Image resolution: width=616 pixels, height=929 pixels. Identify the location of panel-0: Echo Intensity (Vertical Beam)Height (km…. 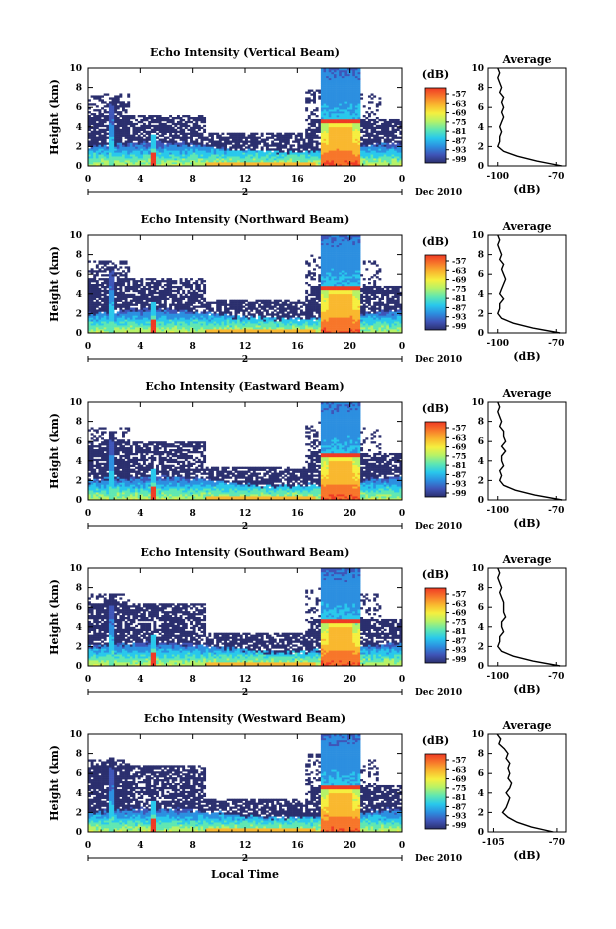
(307, 122).